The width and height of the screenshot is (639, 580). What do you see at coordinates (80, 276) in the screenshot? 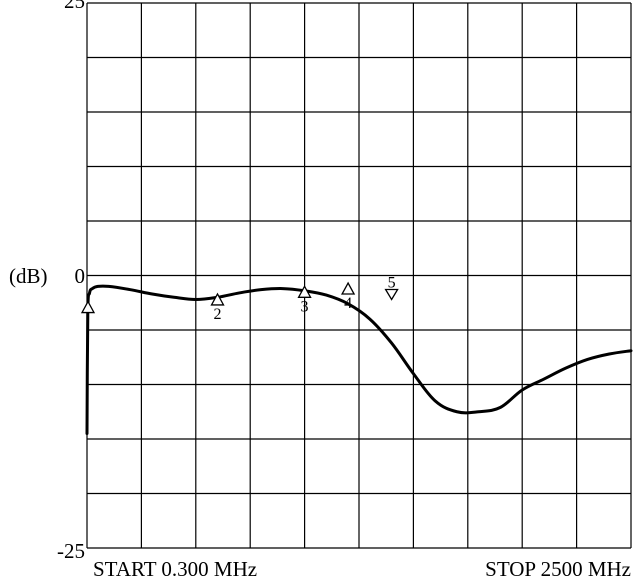
I see `y-tick-zero: 0` at bounding box center [80, 276].